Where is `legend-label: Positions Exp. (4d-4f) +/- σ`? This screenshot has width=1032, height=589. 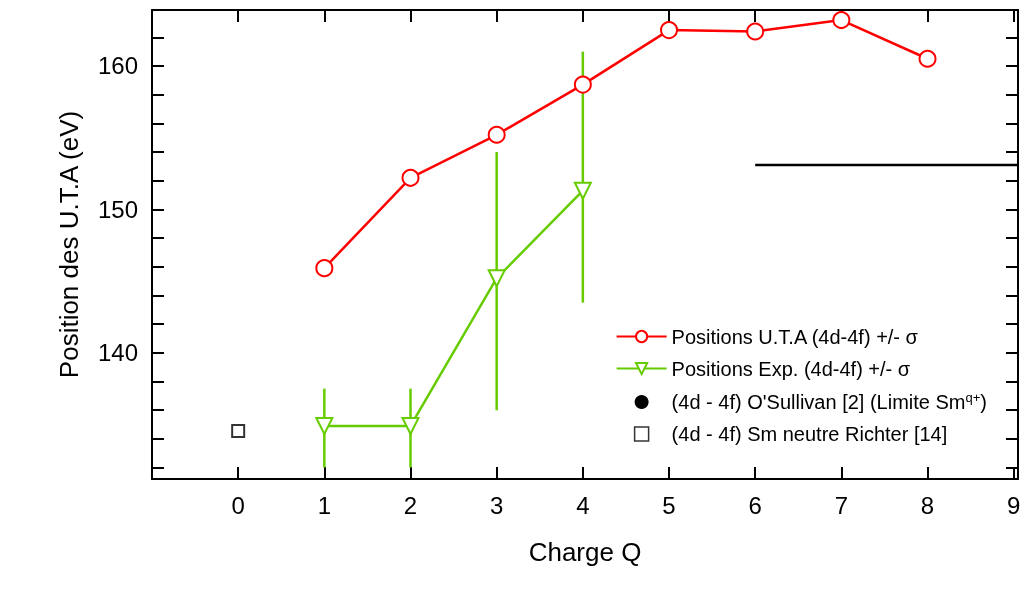
legend-label: Positions Exp. (4d-4f) +/- σ is located at coordinates (791, 368).